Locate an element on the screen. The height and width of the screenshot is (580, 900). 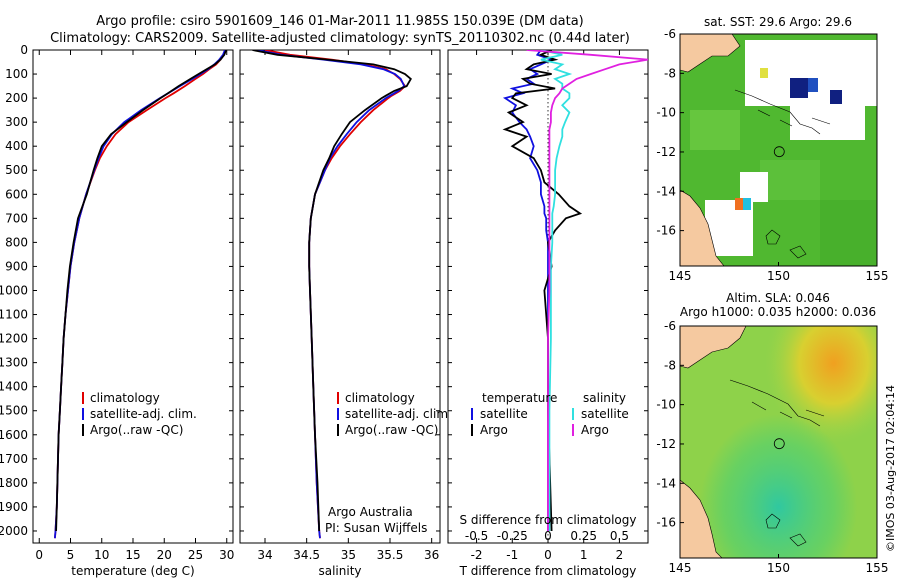
sst-map-title: sat. SST: 29.6 Argo: 29.6 is located at coordinates (778, 22).